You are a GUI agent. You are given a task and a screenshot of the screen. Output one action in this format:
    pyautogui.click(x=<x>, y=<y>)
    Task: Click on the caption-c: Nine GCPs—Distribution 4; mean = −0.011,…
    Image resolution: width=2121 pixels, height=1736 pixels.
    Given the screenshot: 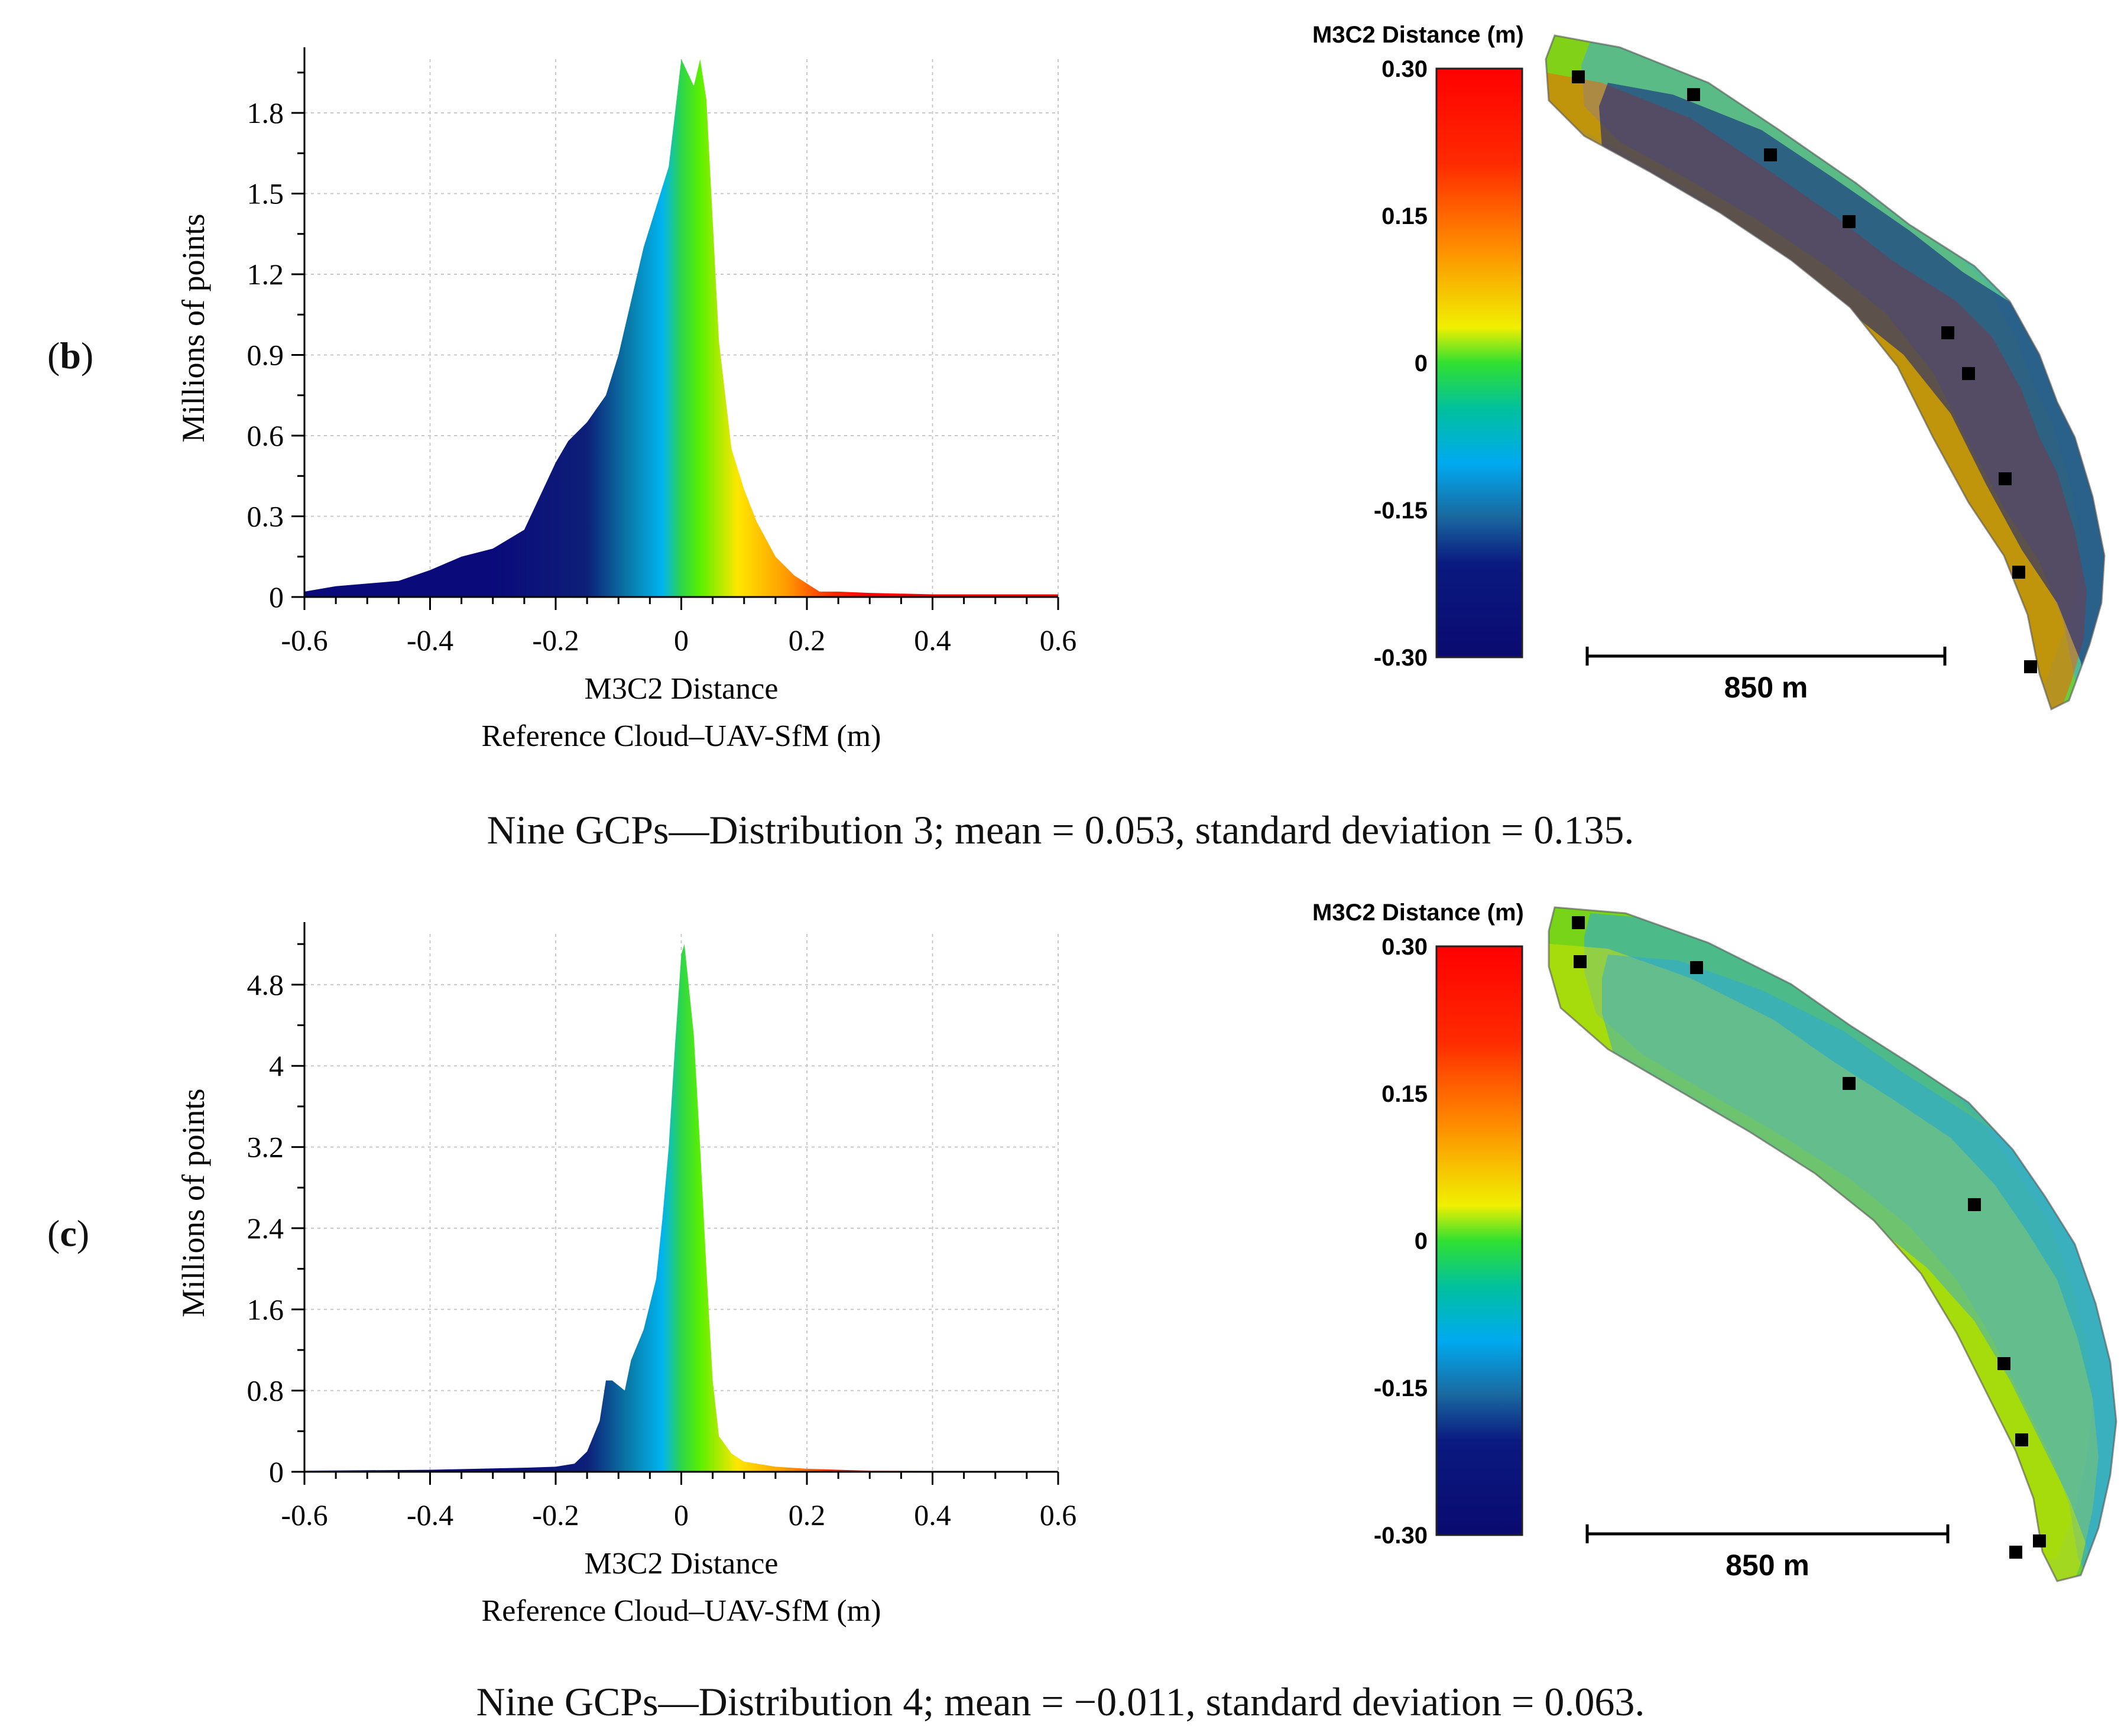 What is the action you would take?
    pyautogui.click(x=1060, y=1701)
    